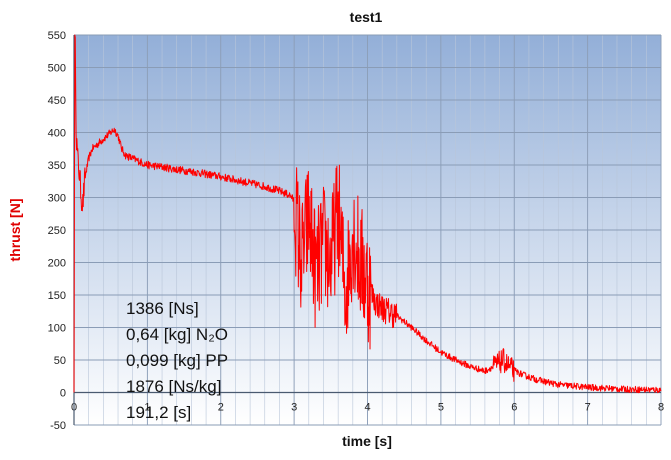  I want to click on y-tick-label: 0, so click(63, 394).